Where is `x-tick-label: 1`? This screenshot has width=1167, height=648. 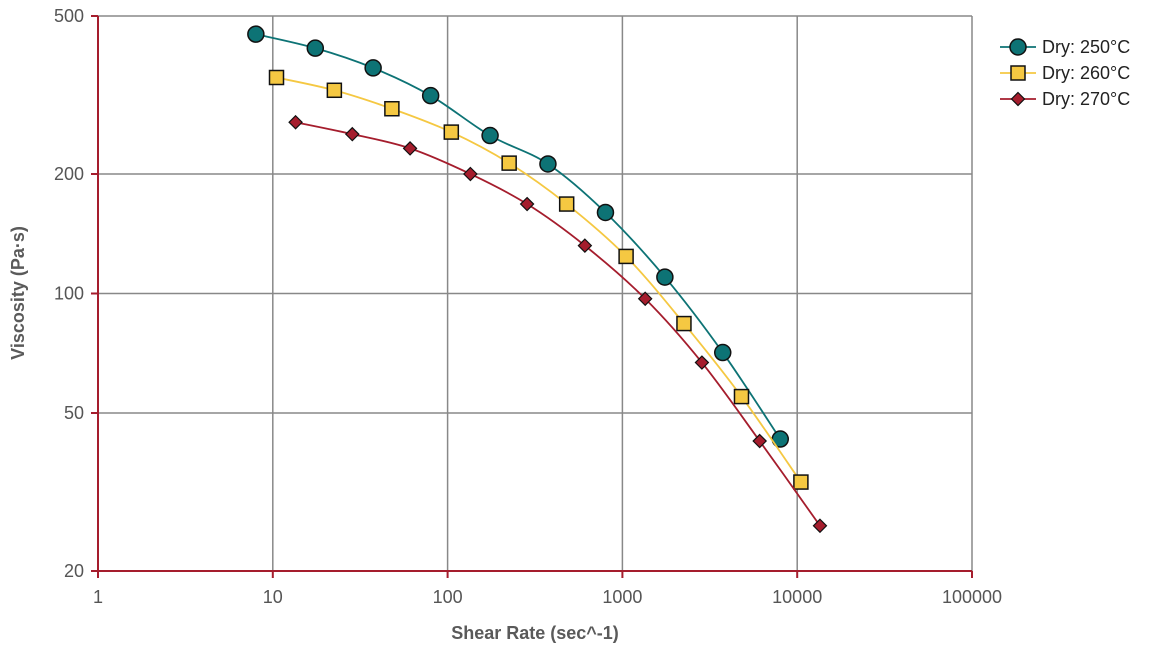
x-tick-label: 1 is located at coordinates (98, 597).